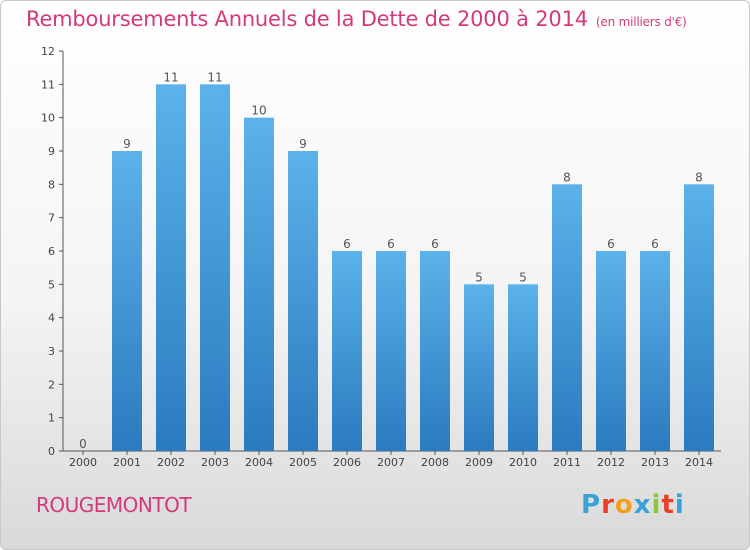 This screenshot has width=750, height=550. What do you see at coordinates (171, 462) in the screenshot?
I see `x-tick-label: 2002` at bounding box center [171, 462].